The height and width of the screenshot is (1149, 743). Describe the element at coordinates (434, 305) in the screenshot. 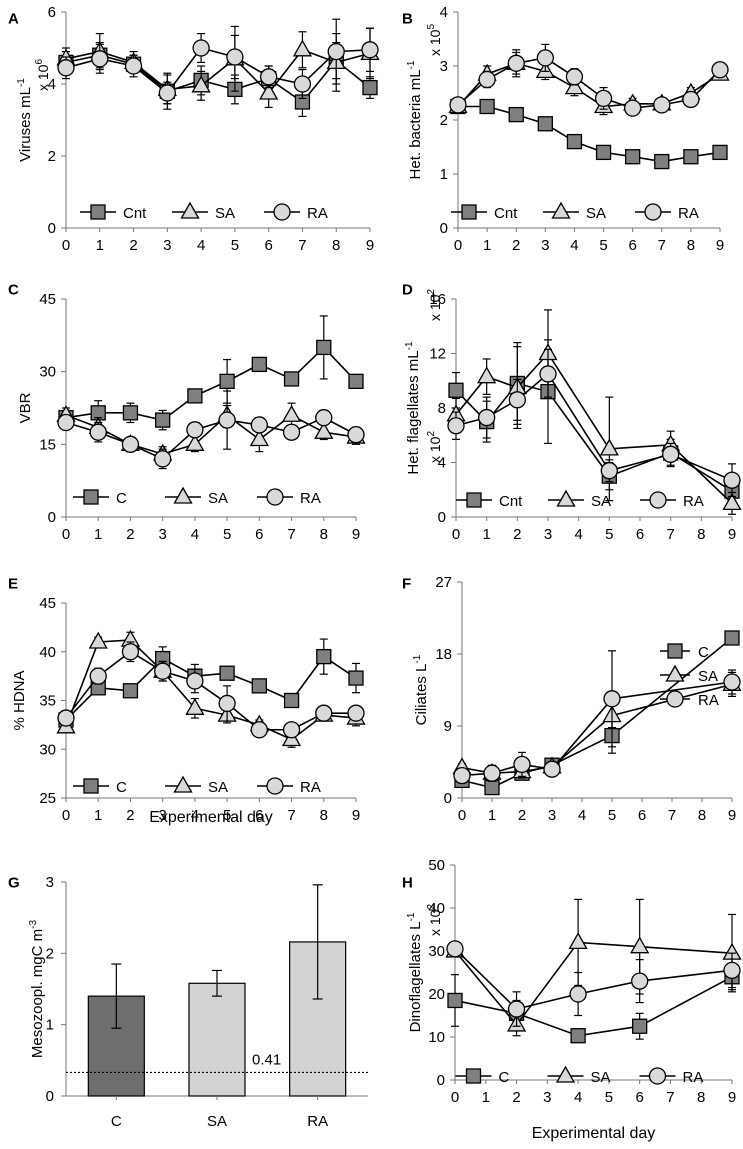

I see `y-scale-label: x 102` at that location.